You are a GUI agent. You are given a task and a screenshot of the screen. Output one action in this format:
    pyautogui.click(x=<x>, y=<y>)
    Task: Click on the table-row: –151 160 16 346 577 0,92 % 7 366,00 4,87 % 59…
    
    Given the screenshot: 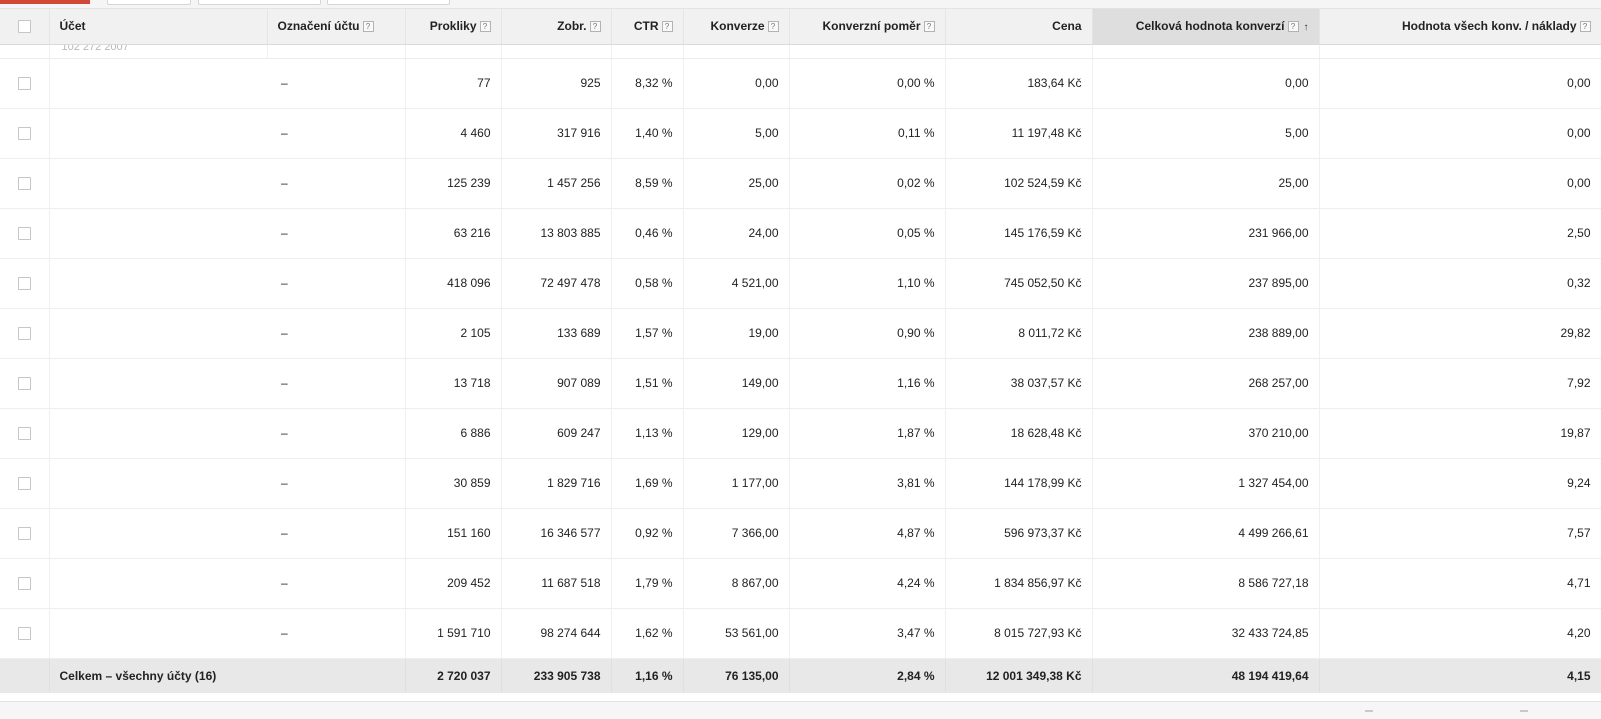 What is the action you would take?
    pyautogui.click(x=800, y=533)
    